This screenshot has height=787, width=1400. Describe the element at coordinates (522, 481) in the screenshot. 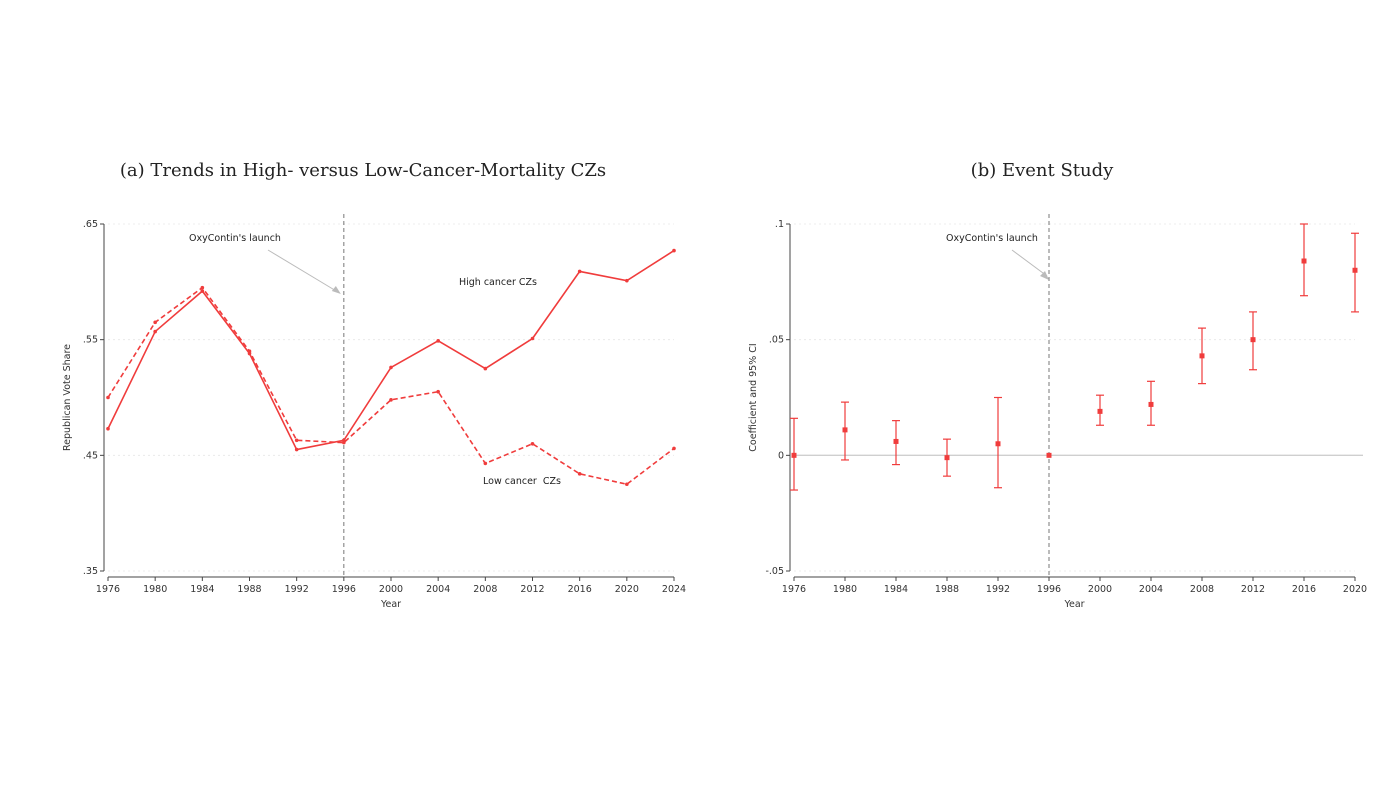

I see `series-low-cancer-label: Low cancer CZs` at that location.